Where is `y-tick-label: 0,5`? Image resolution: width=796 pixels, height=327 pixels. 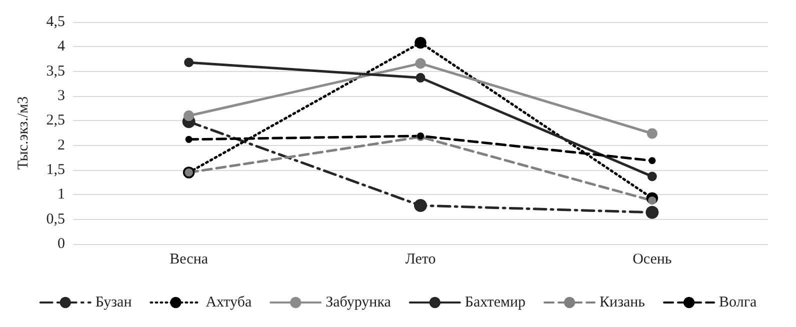 y-tick-label: 0,5 is located at coordinates (55, 219).